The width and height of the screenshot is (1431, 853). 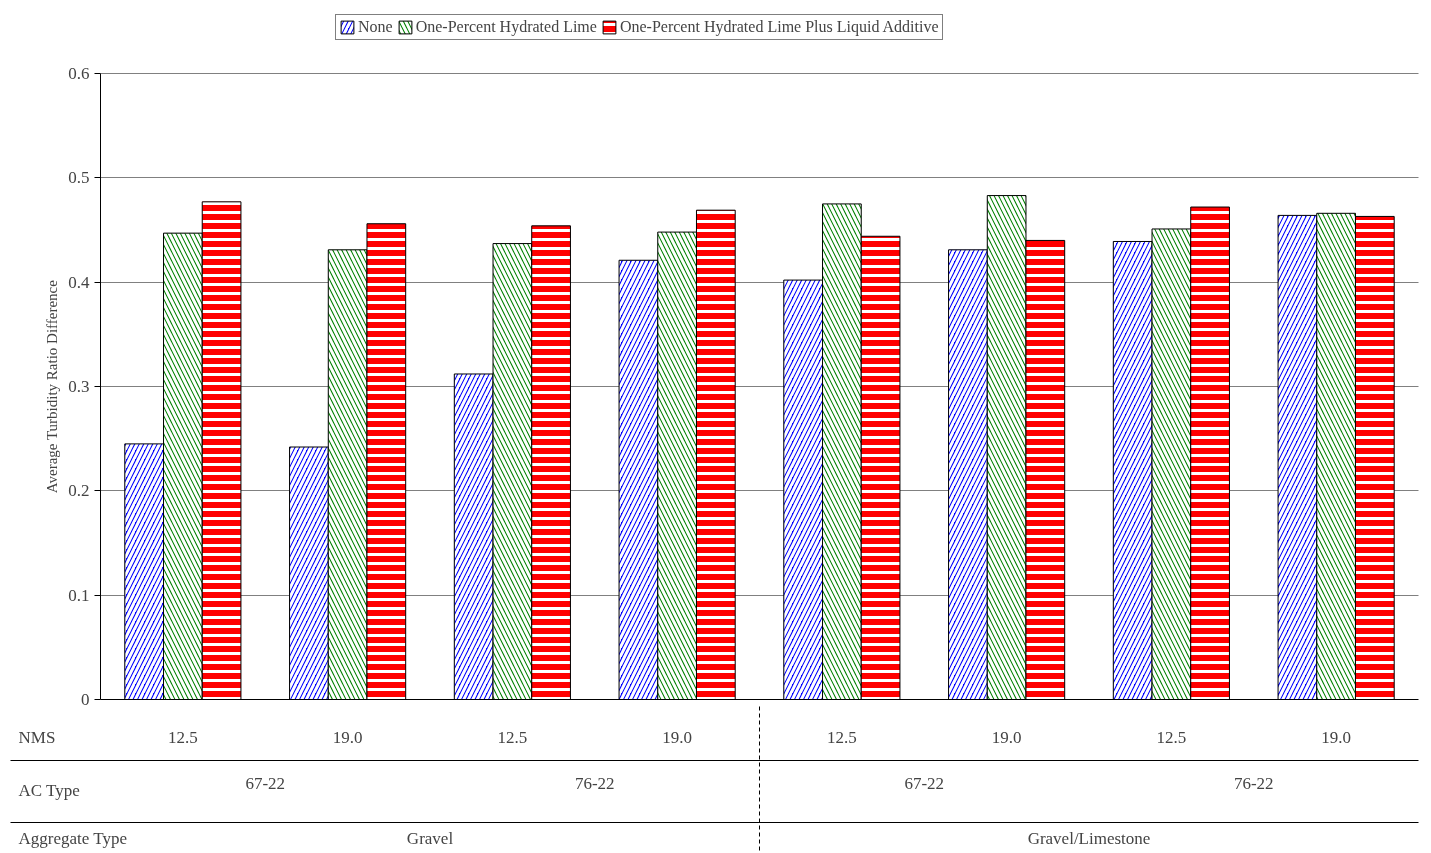 I want to click on y-tick-label: 0.6, so click(x=79, y=73).